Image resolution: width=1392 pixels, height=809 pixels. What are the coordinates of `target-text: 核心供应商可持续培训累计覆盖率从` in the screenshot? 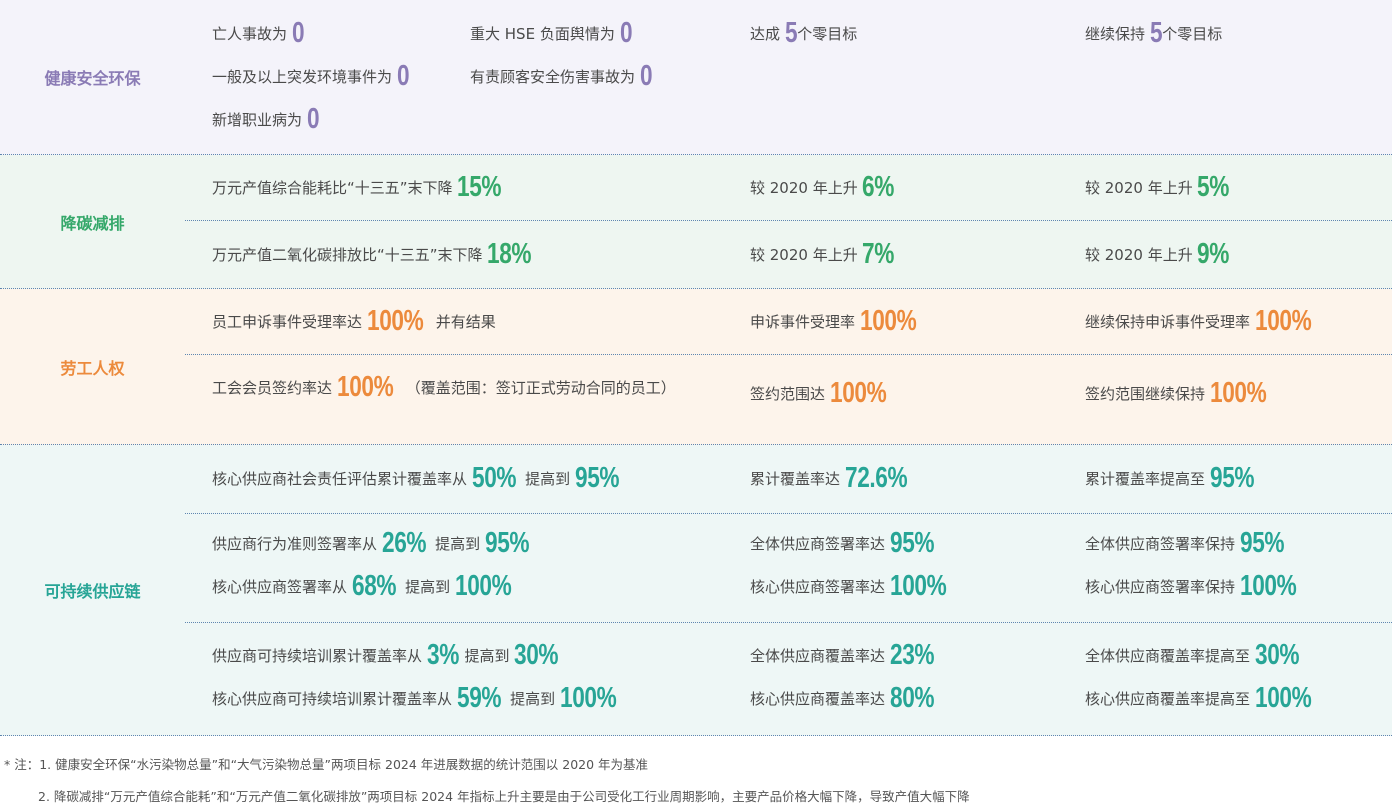 It's located at (334, 699).